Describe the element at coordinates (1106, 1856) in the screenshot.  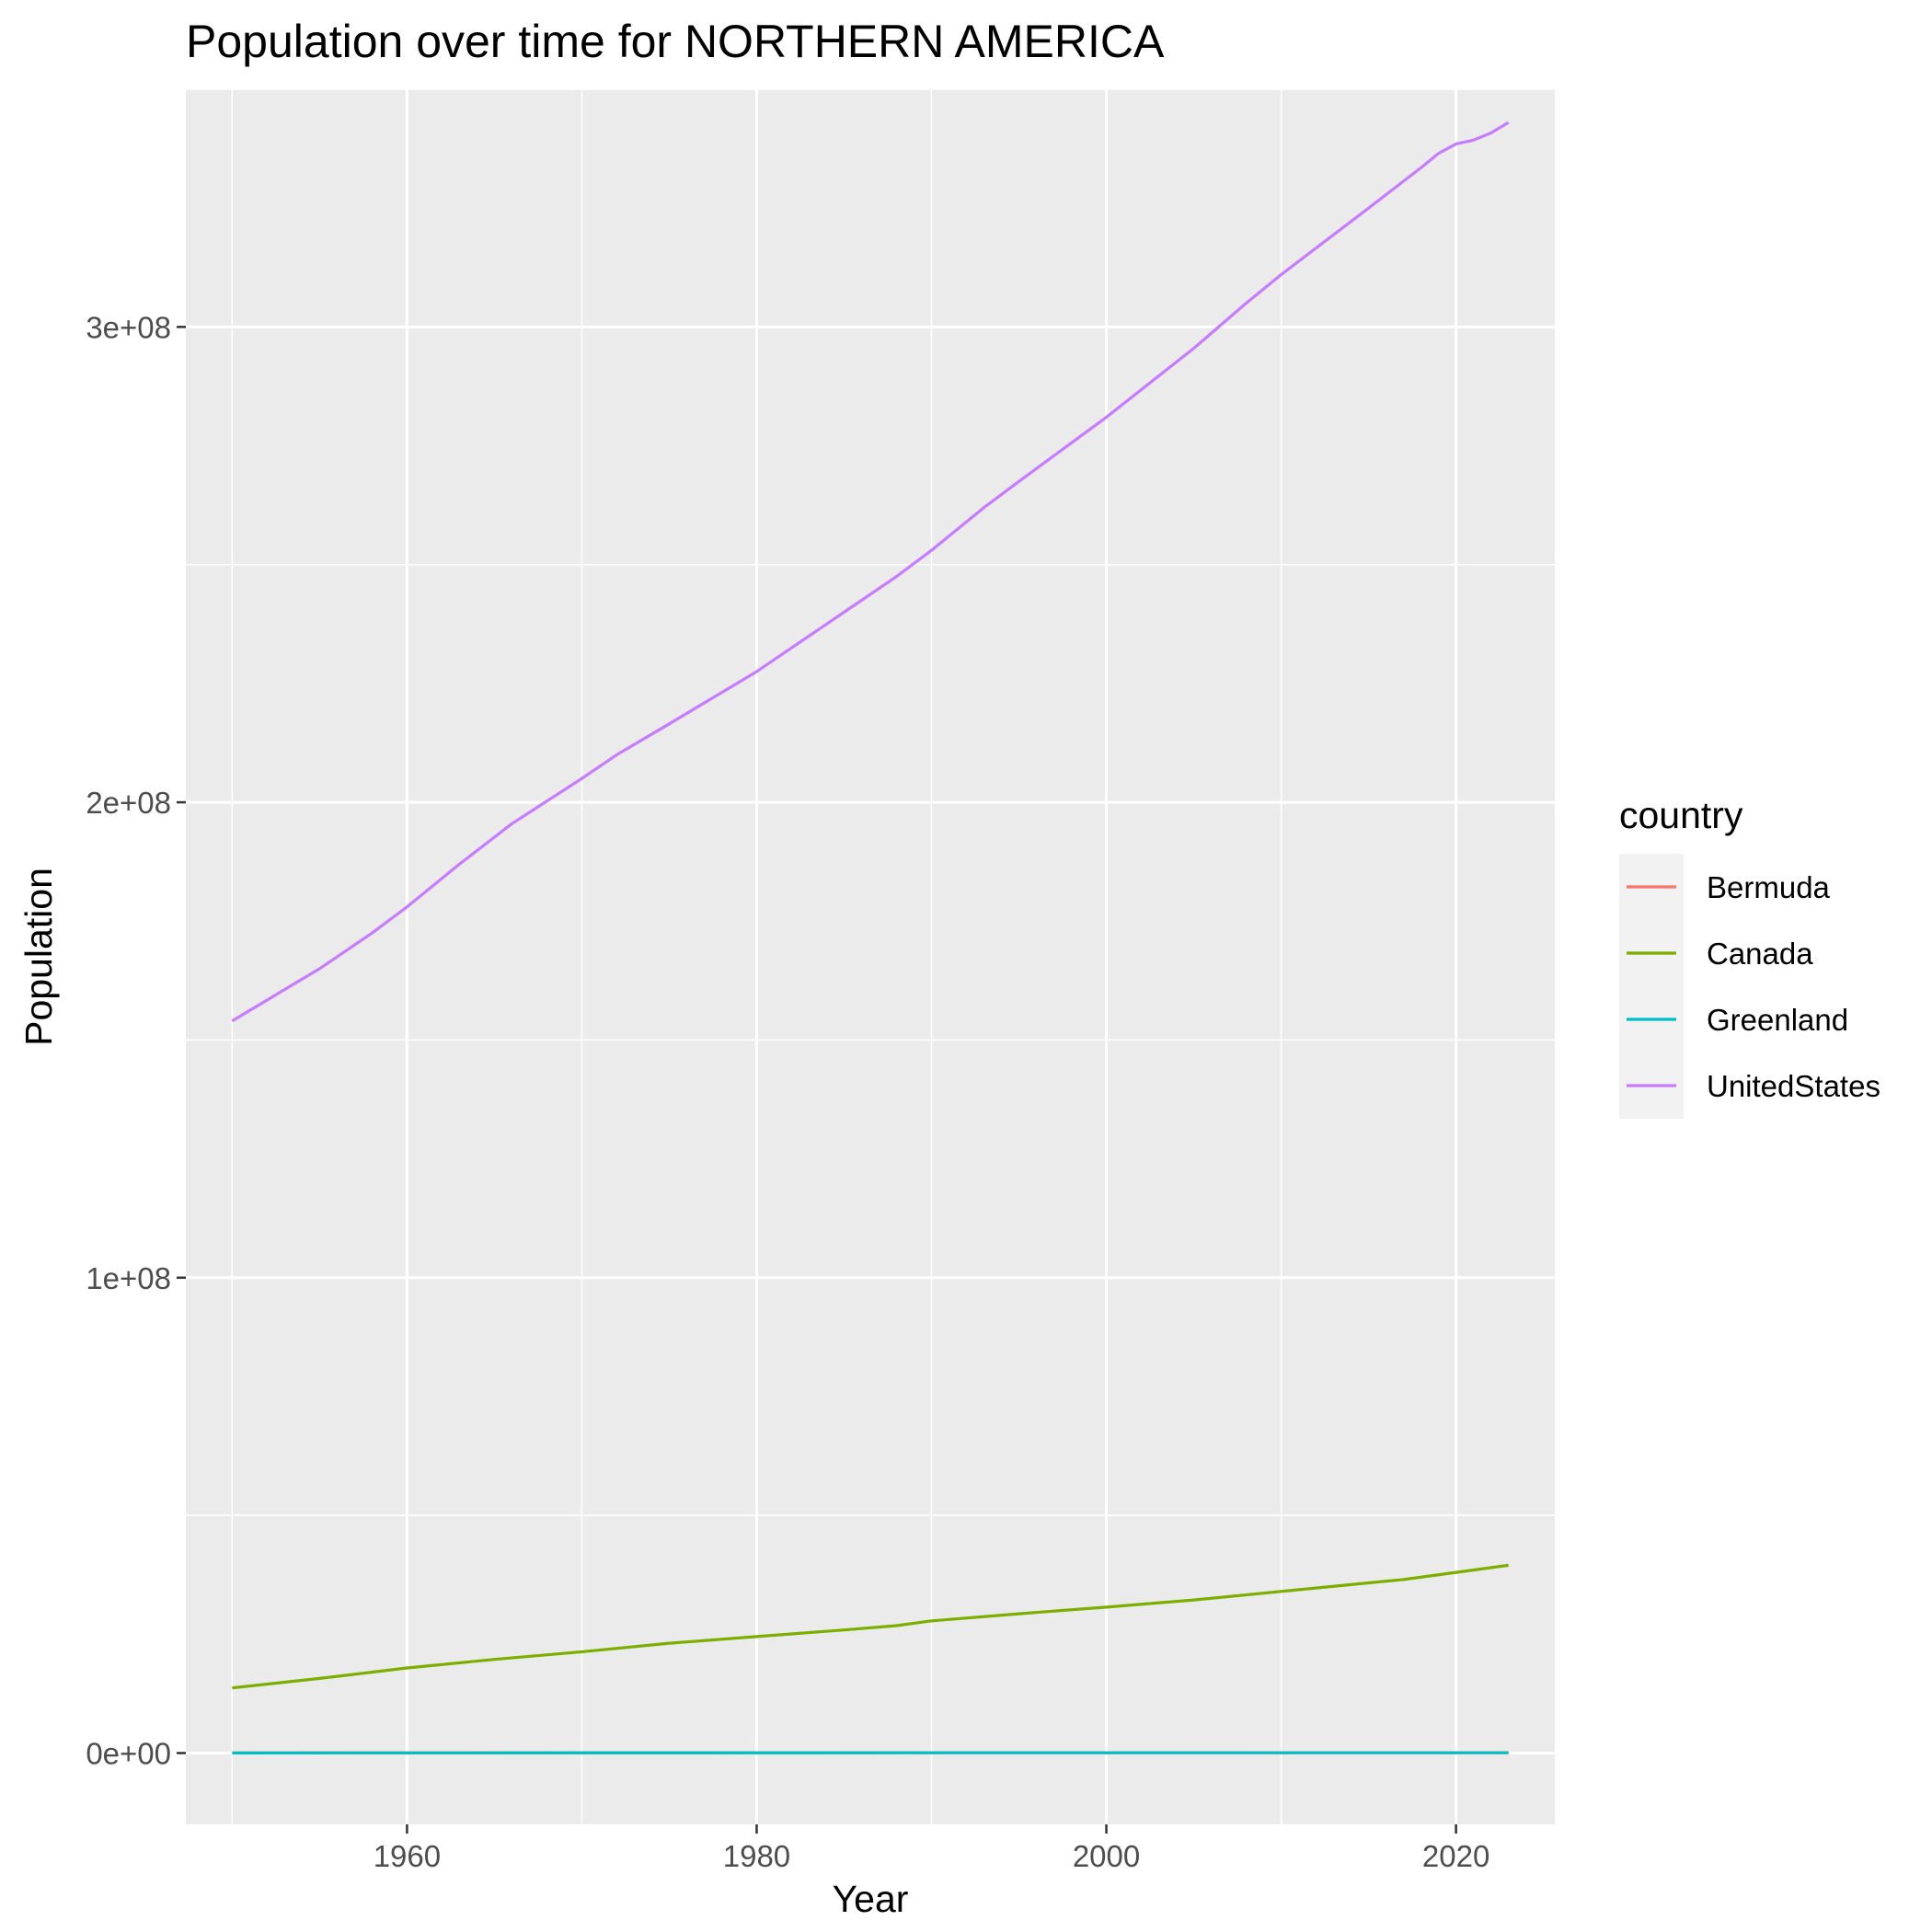
I see `x-tick-label: 2000` at that location.